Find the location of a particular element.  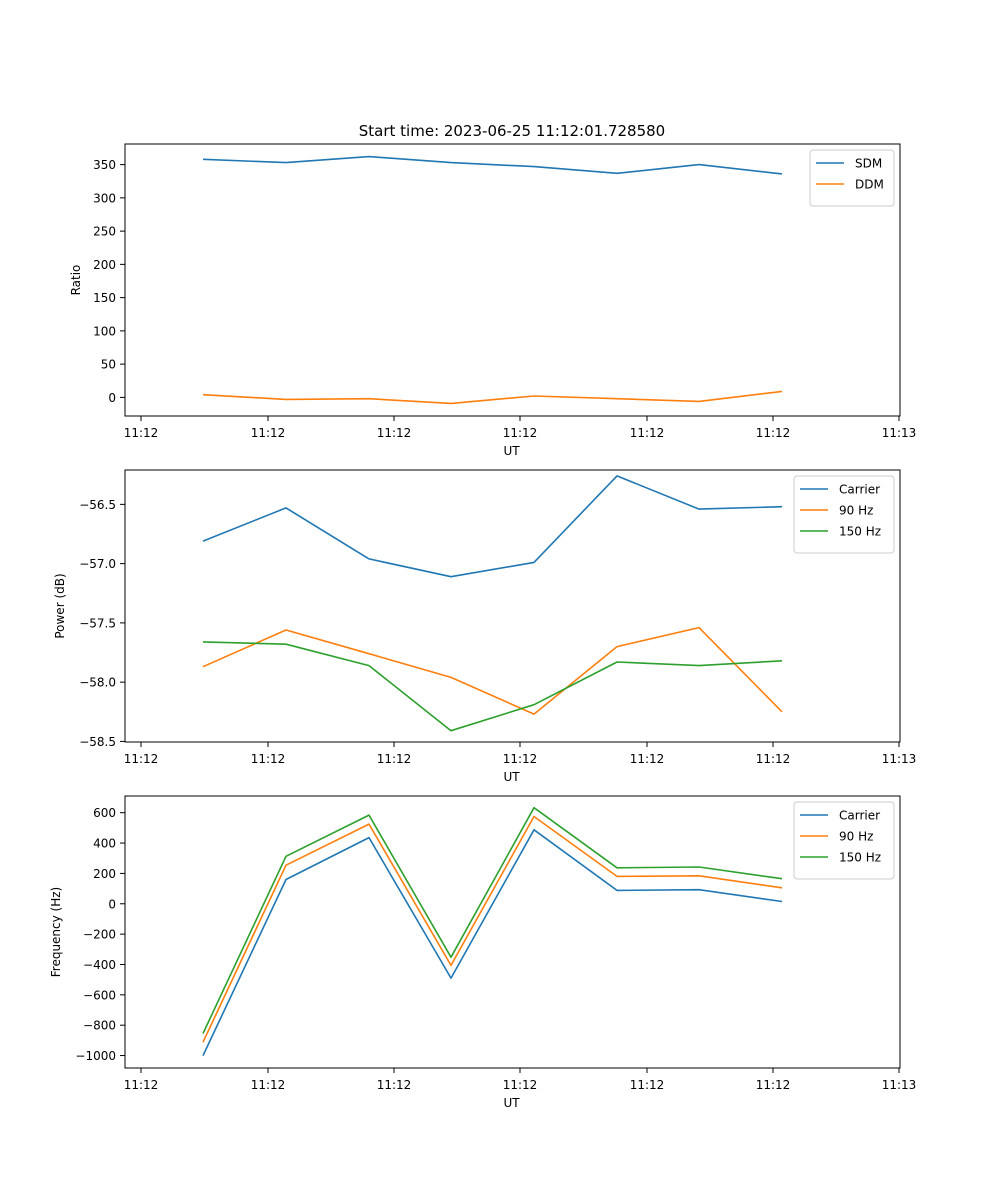

y-tick-label: −400 is located at coordinates (99, 965).